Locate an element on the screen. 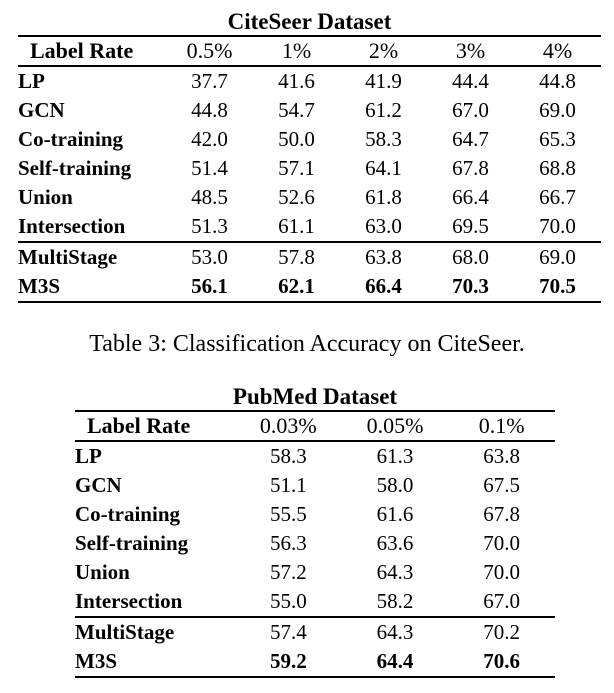  metric-value: 70.6 is located at coordinates (502, 661).